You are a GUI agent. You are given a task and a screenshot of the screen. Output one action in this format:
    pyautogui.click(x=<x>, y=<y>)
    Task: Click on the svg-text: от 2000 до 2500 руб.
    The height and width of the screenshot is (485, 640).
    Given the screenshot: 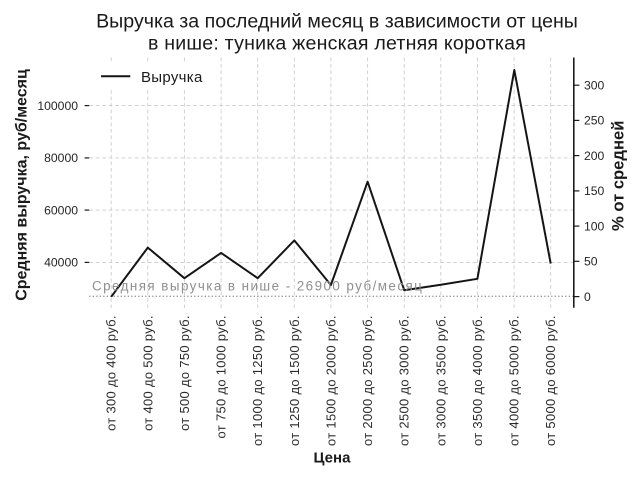 What is the action you would take?
    pyautogui.click(x=367, y=380)
    